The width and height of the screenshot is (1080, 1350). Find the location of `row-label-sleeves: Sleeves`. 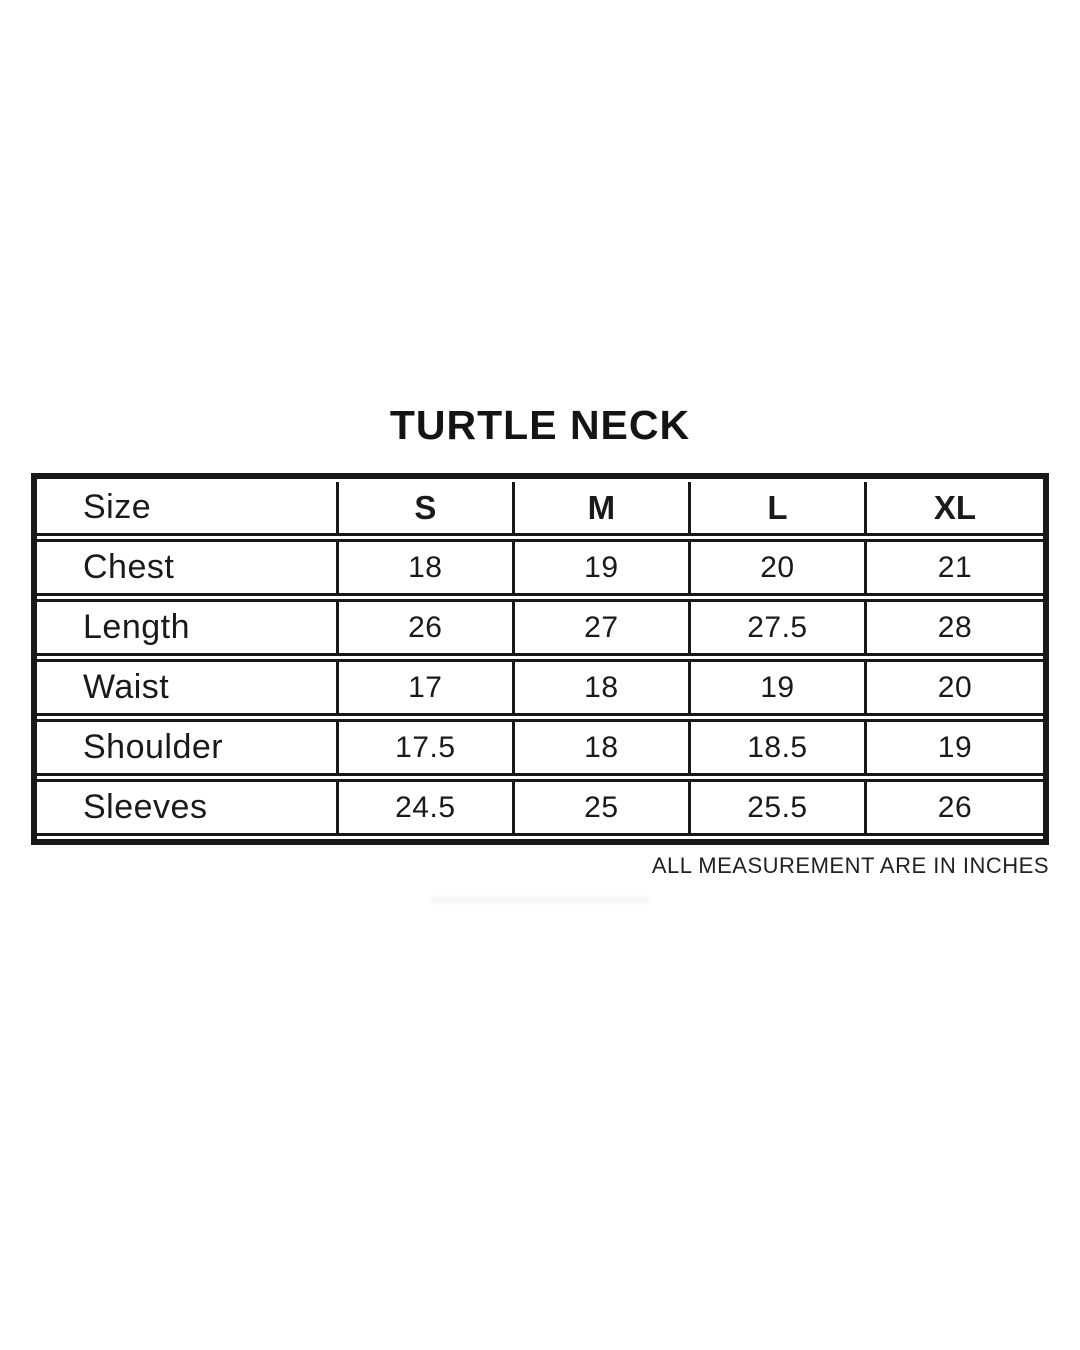

row-label-sleeves: Sleeves is located at coordinates (188, 807).